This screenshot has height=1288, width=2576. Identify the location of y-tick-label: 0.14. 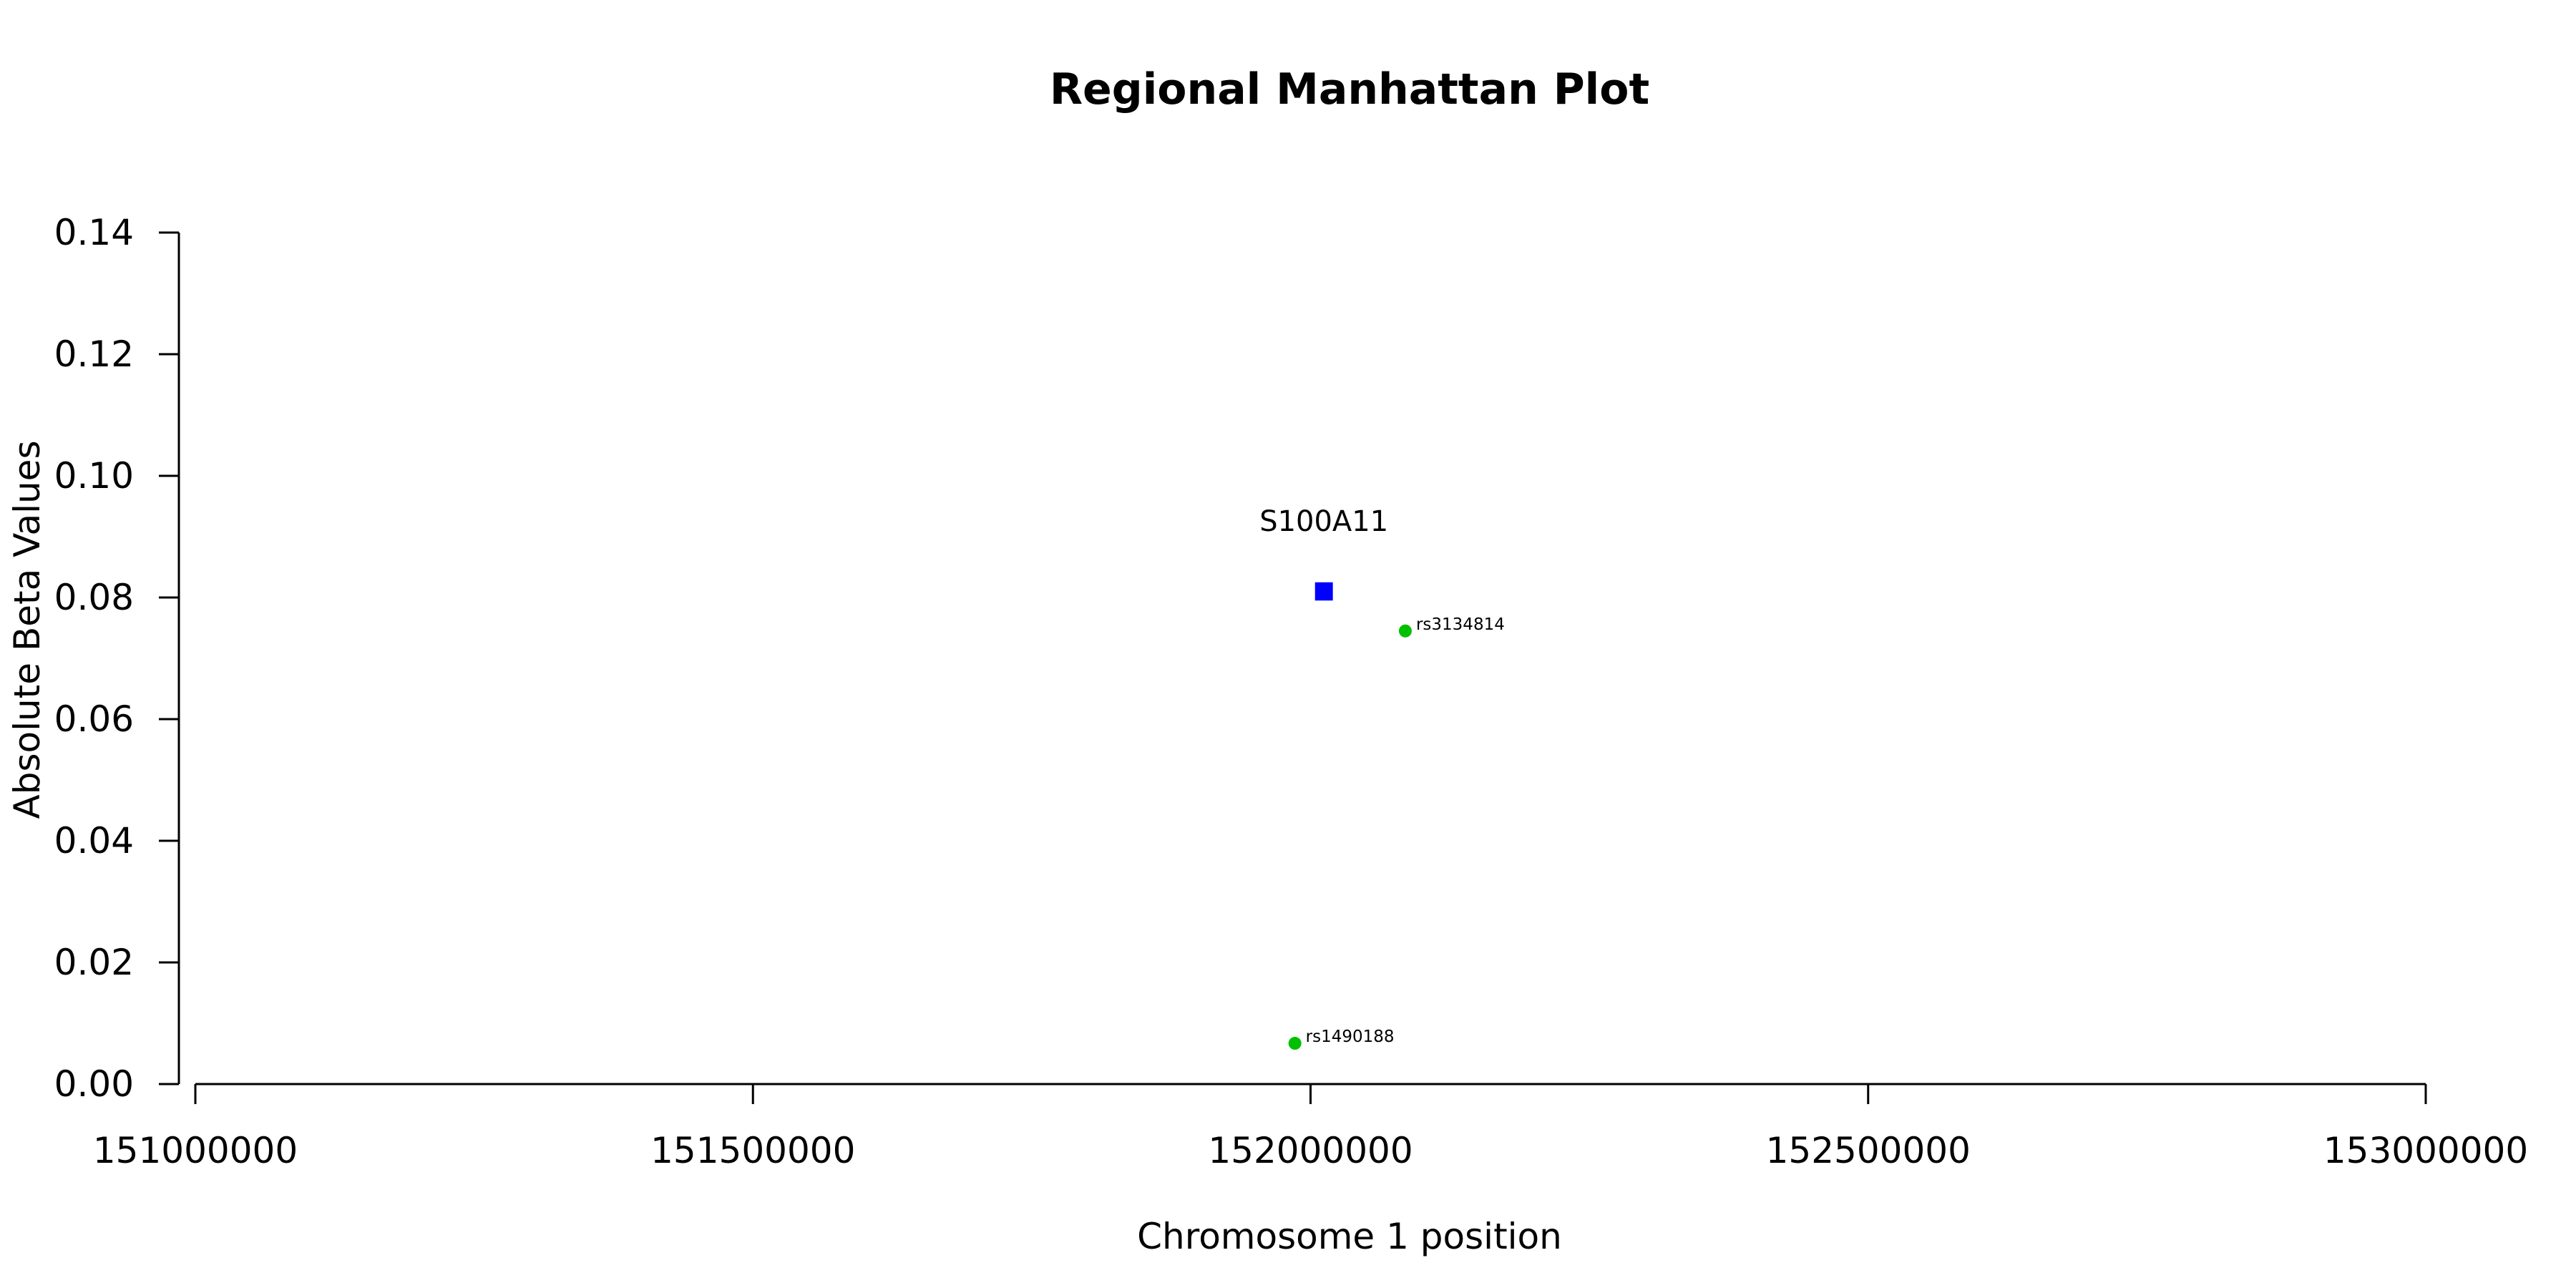
(94, 232).